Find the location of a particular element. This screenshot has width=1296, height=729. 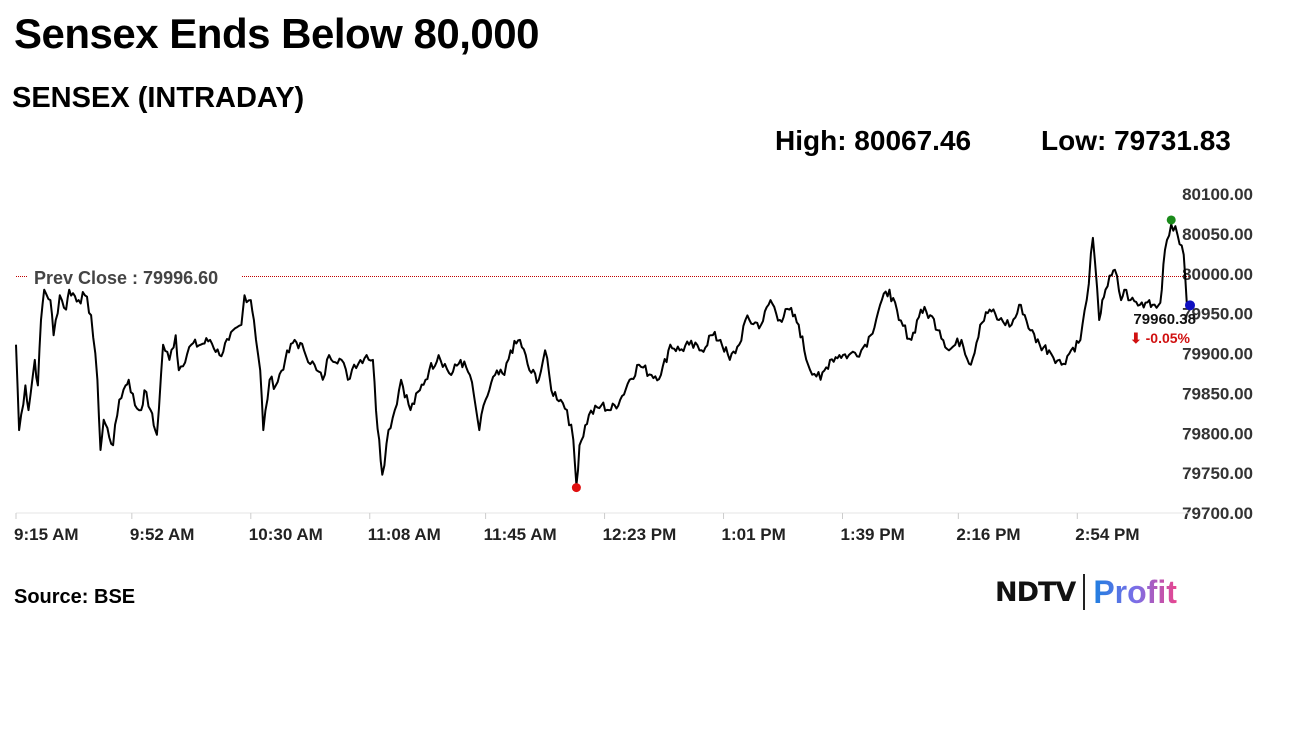

last-point-marker is located at coordinates (1190, 305).